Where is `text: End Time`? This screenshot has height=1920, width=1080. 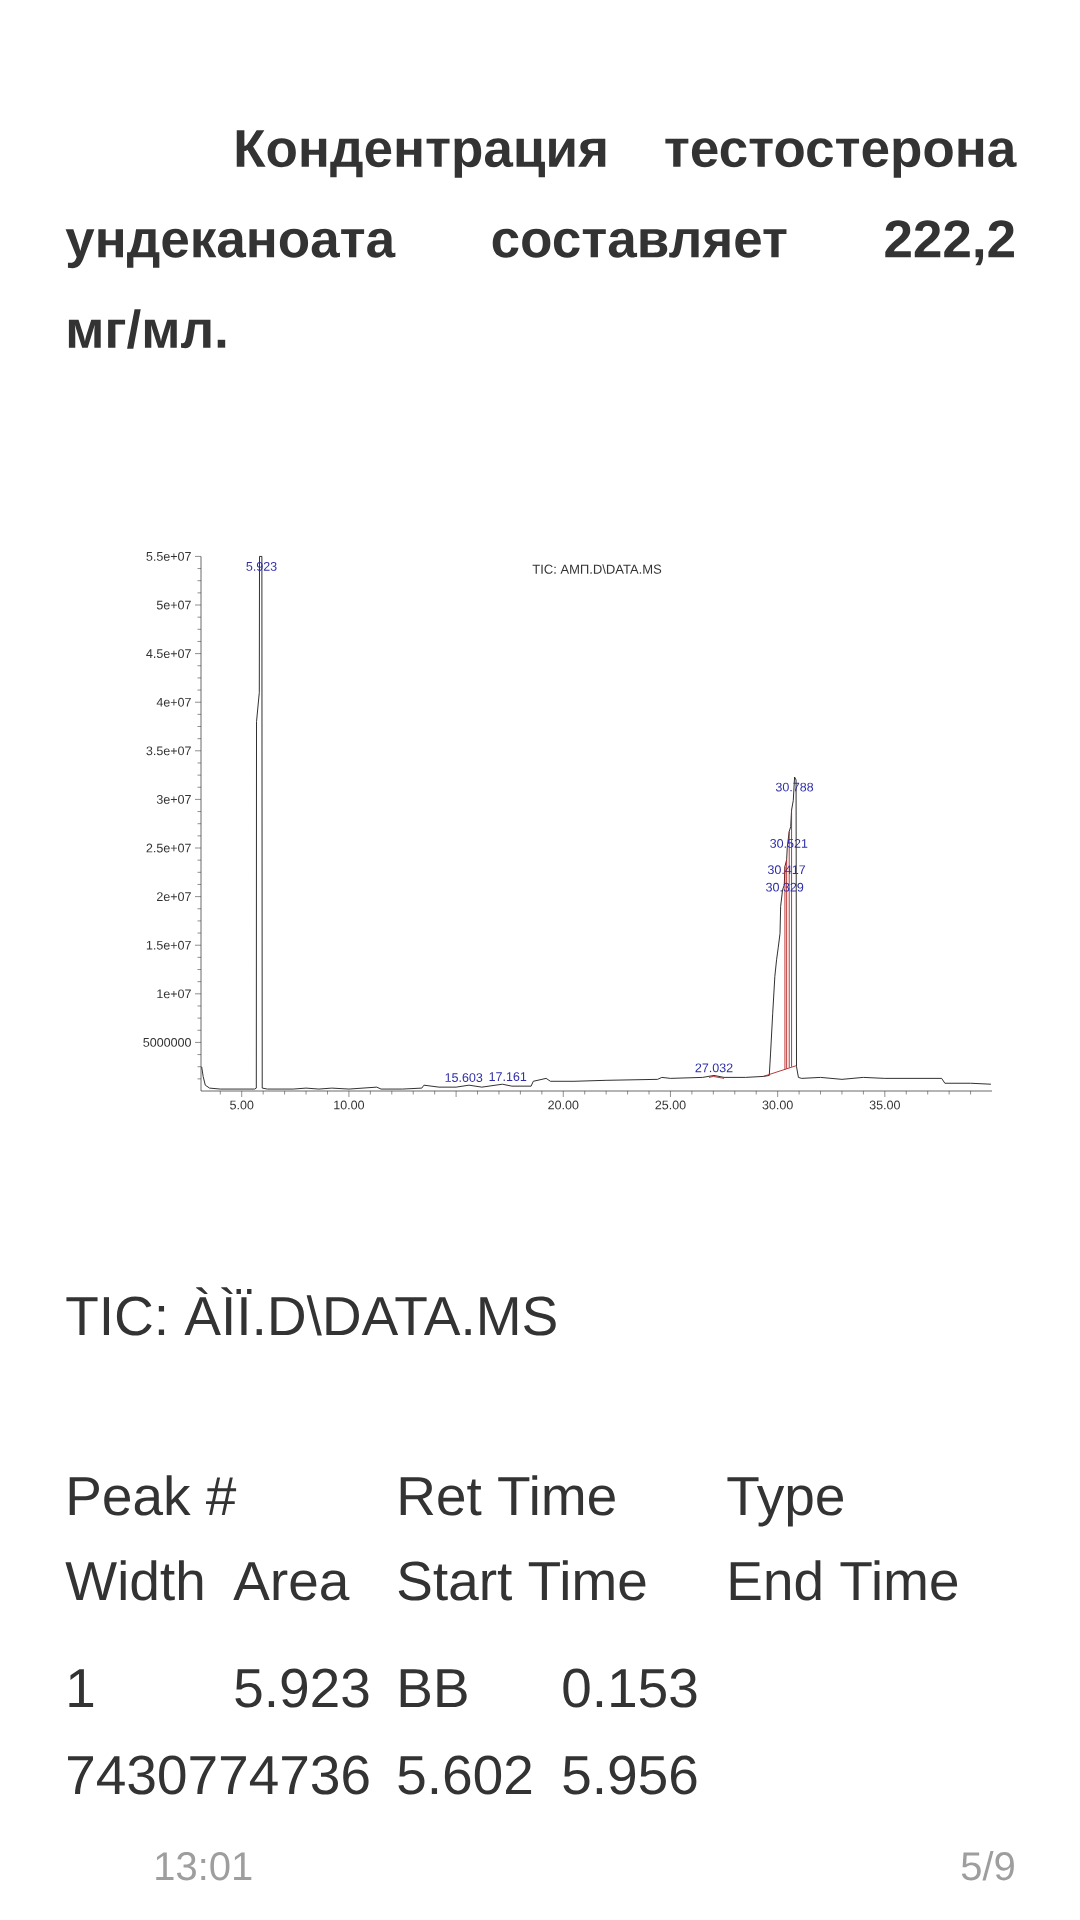
text: End Time is located at coordinates (844, 1580).